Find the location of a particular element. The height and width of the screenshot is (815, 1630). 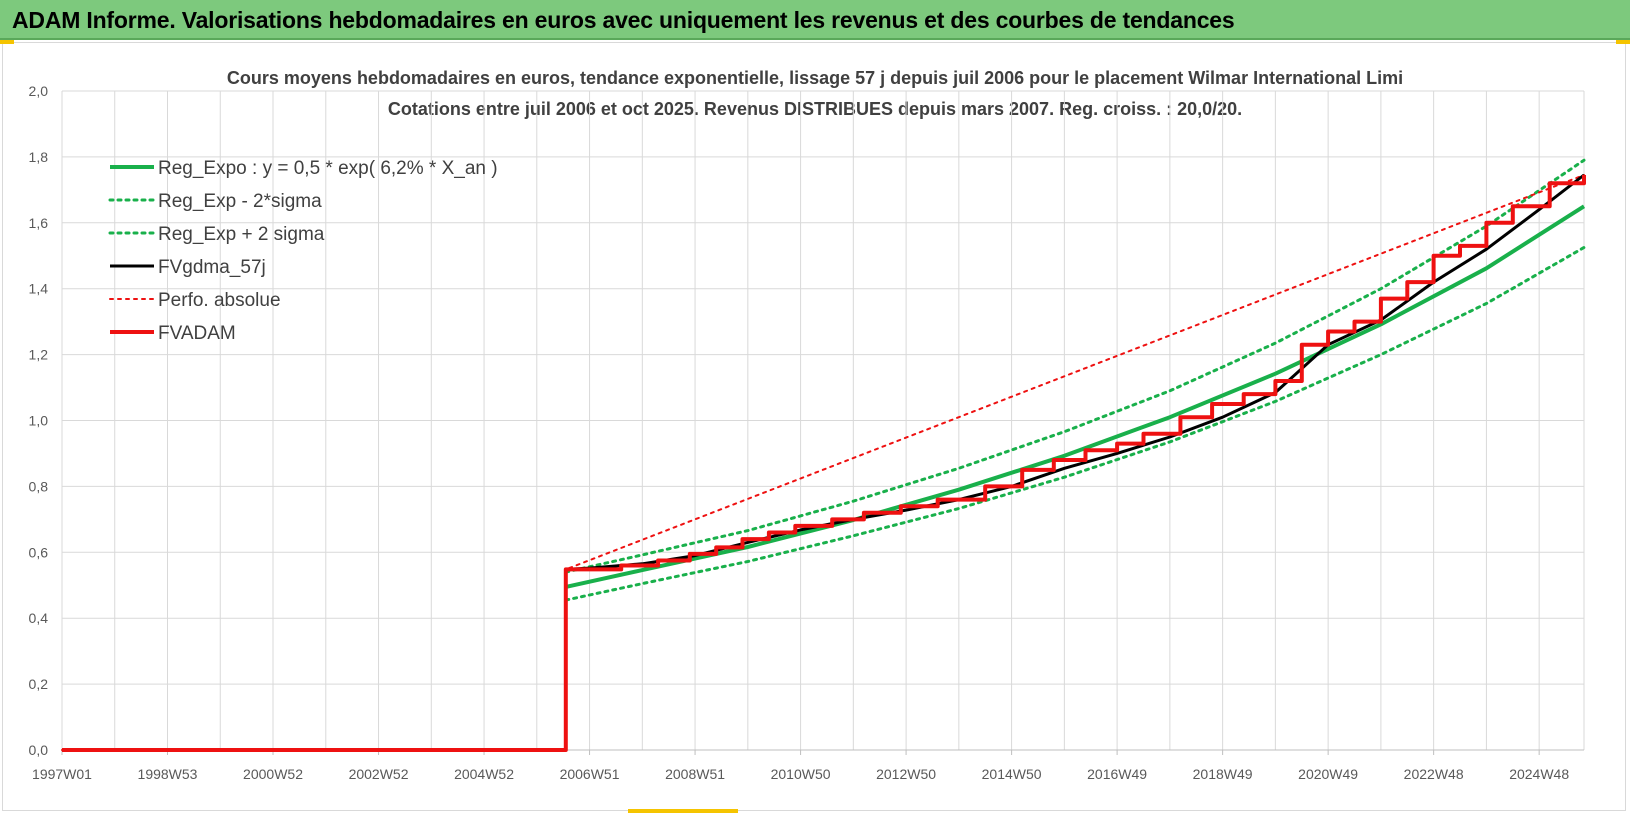

x-tick-label: 2012W50 is located at coordinates (906, 774).